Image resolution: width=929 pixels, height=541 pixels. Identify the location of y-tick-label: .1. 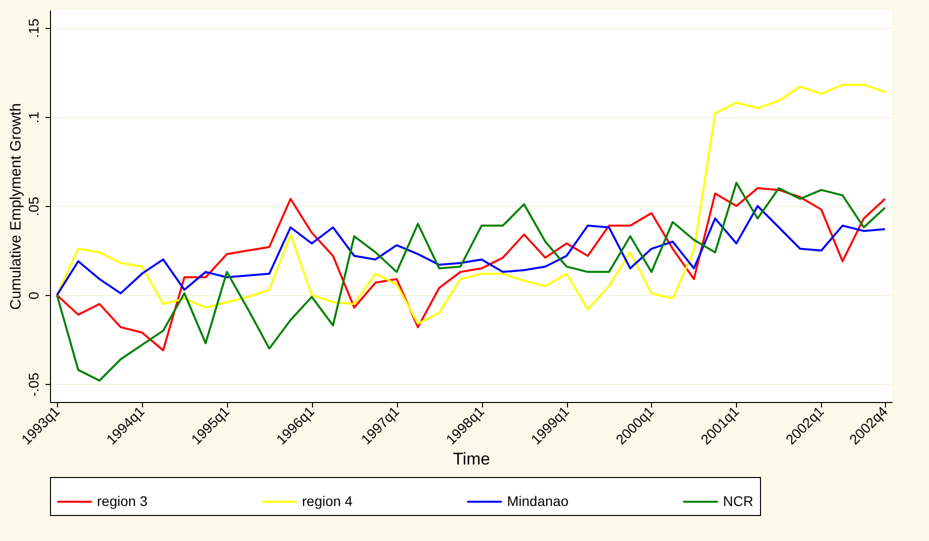
(34, 117).